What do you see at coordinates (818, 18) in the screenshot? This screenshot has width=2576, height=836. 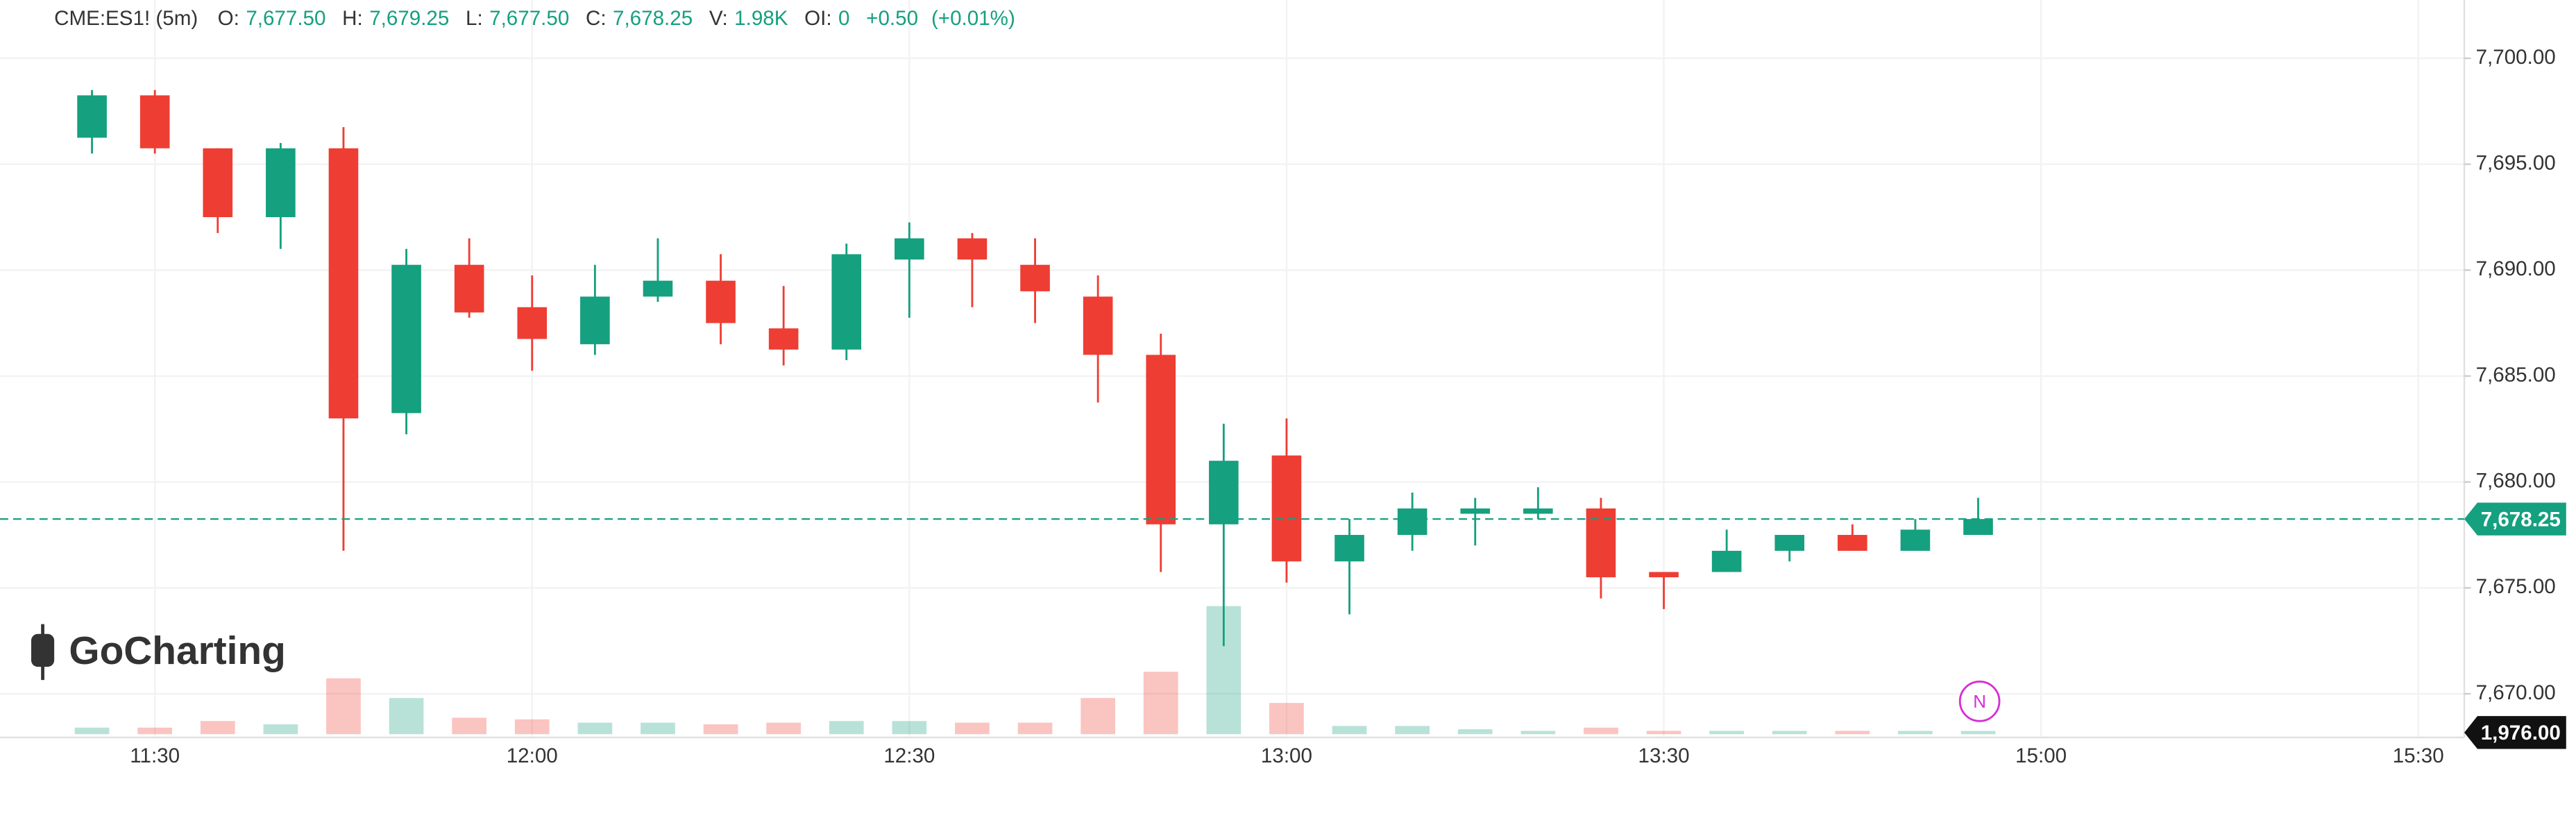 I see `header-text: OI:` at bounding box center [818, 18].